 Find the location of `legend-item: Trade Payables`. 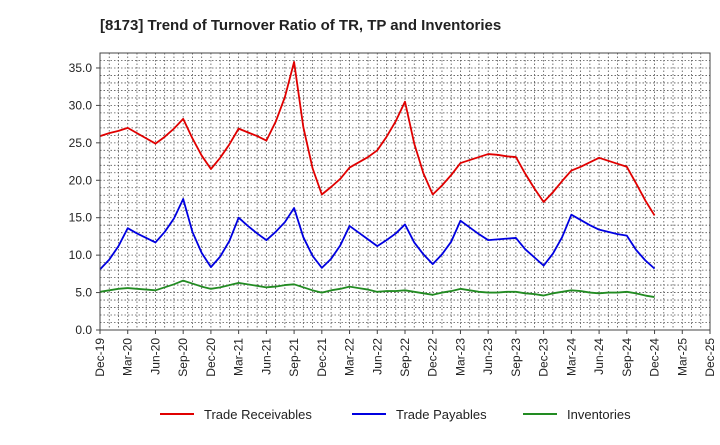

legend-item: Trade Payables is located at coordinates (419, 414).